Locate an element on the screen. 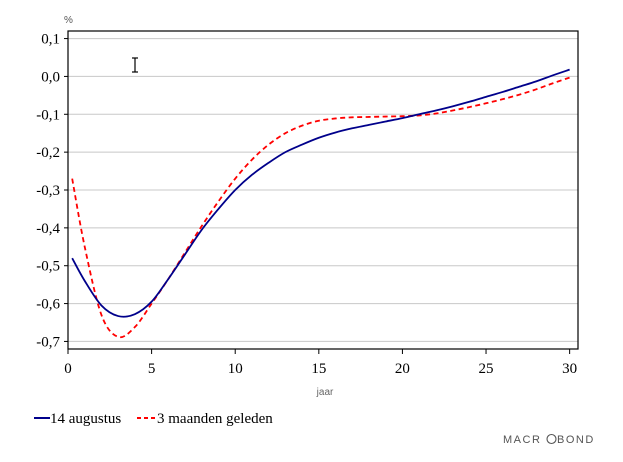 This screenshot has height=462, width=623. x-axis-ticks: 0 5 10 15 20 25 30 is located at coordinates (320, 363).